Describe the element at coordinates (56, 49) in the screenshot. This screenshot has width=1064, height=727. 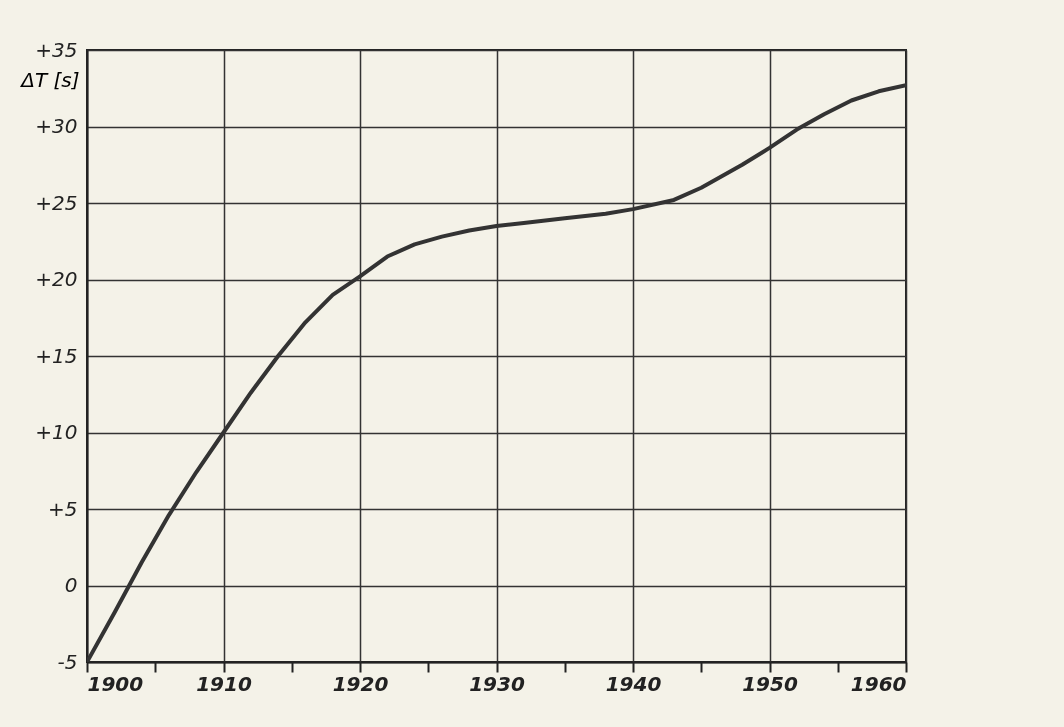
I see `y-tick-label: +35` at that location.